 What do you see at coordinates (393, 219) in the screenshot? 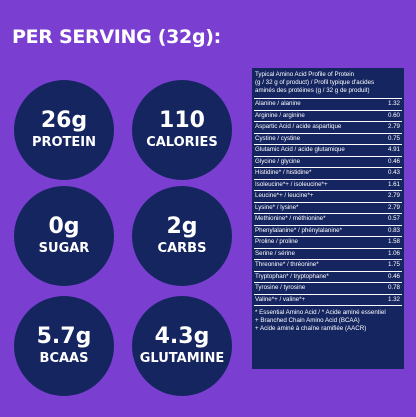
I see `amino-acid-value: 0.57` at bounding box center [393, 219].